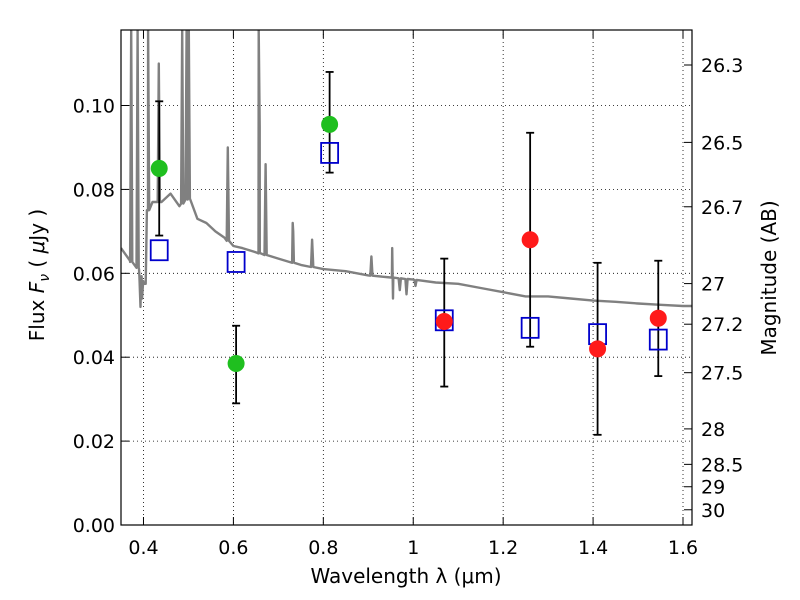 Image resolution: width=800 pixels, height=600 pixels. Describe the element at coordinates (722, 325) in the screenshot. I see `magnitude-tick-label: 27.2` at that location.